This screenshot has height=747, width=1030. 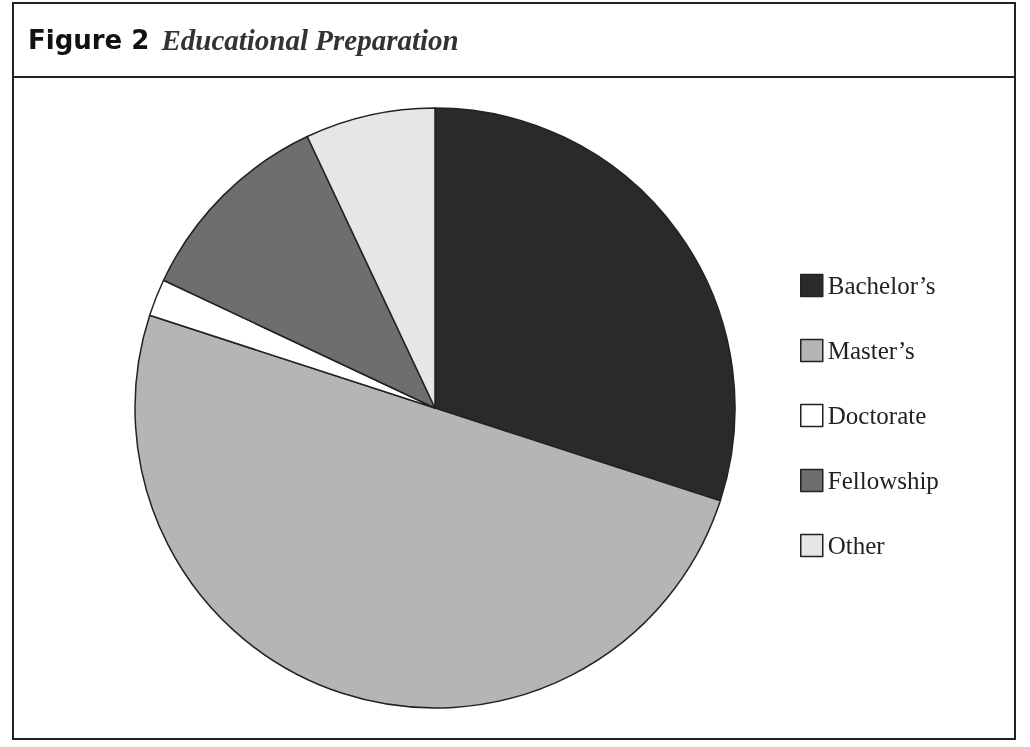 What do you see at coordinates (871, 350) in the screenshot?
I see `legend-label: Master’s` at bounding box center [871, 350].